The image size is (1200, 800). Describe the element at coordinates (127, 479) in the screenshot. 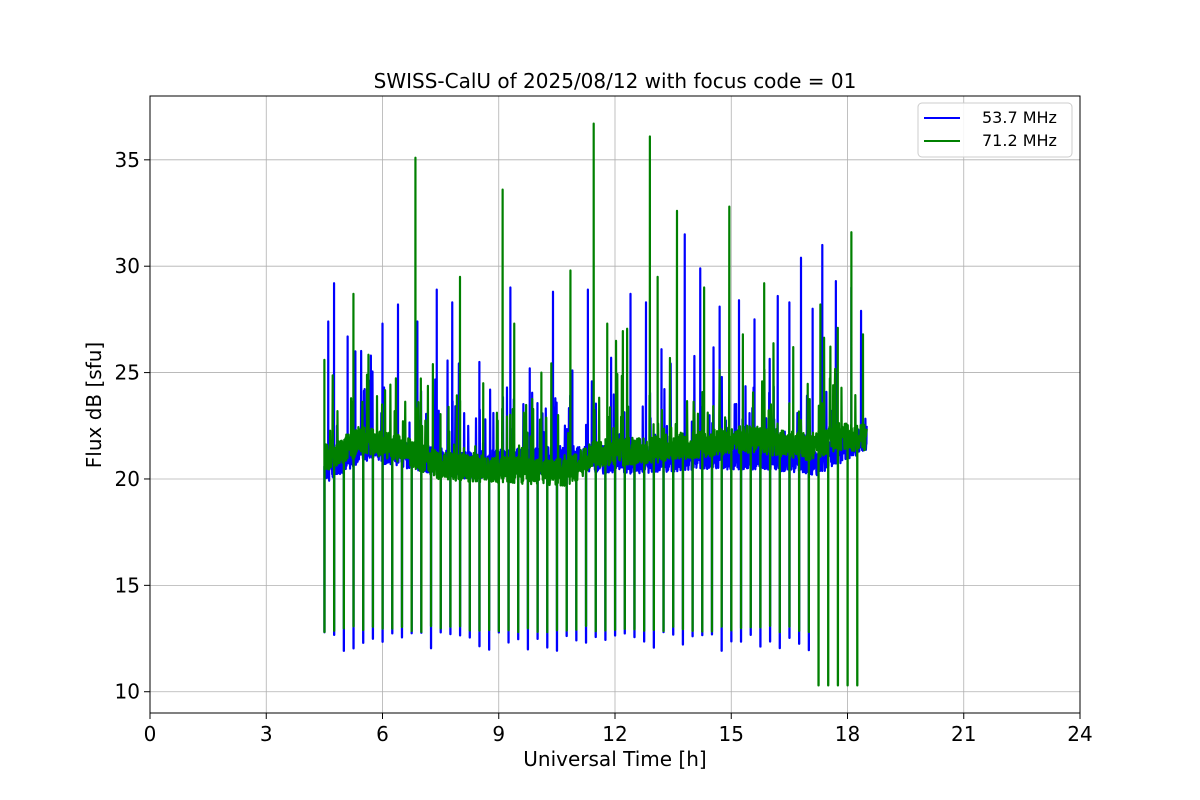

I see `y-tick-label: 20` at that location.